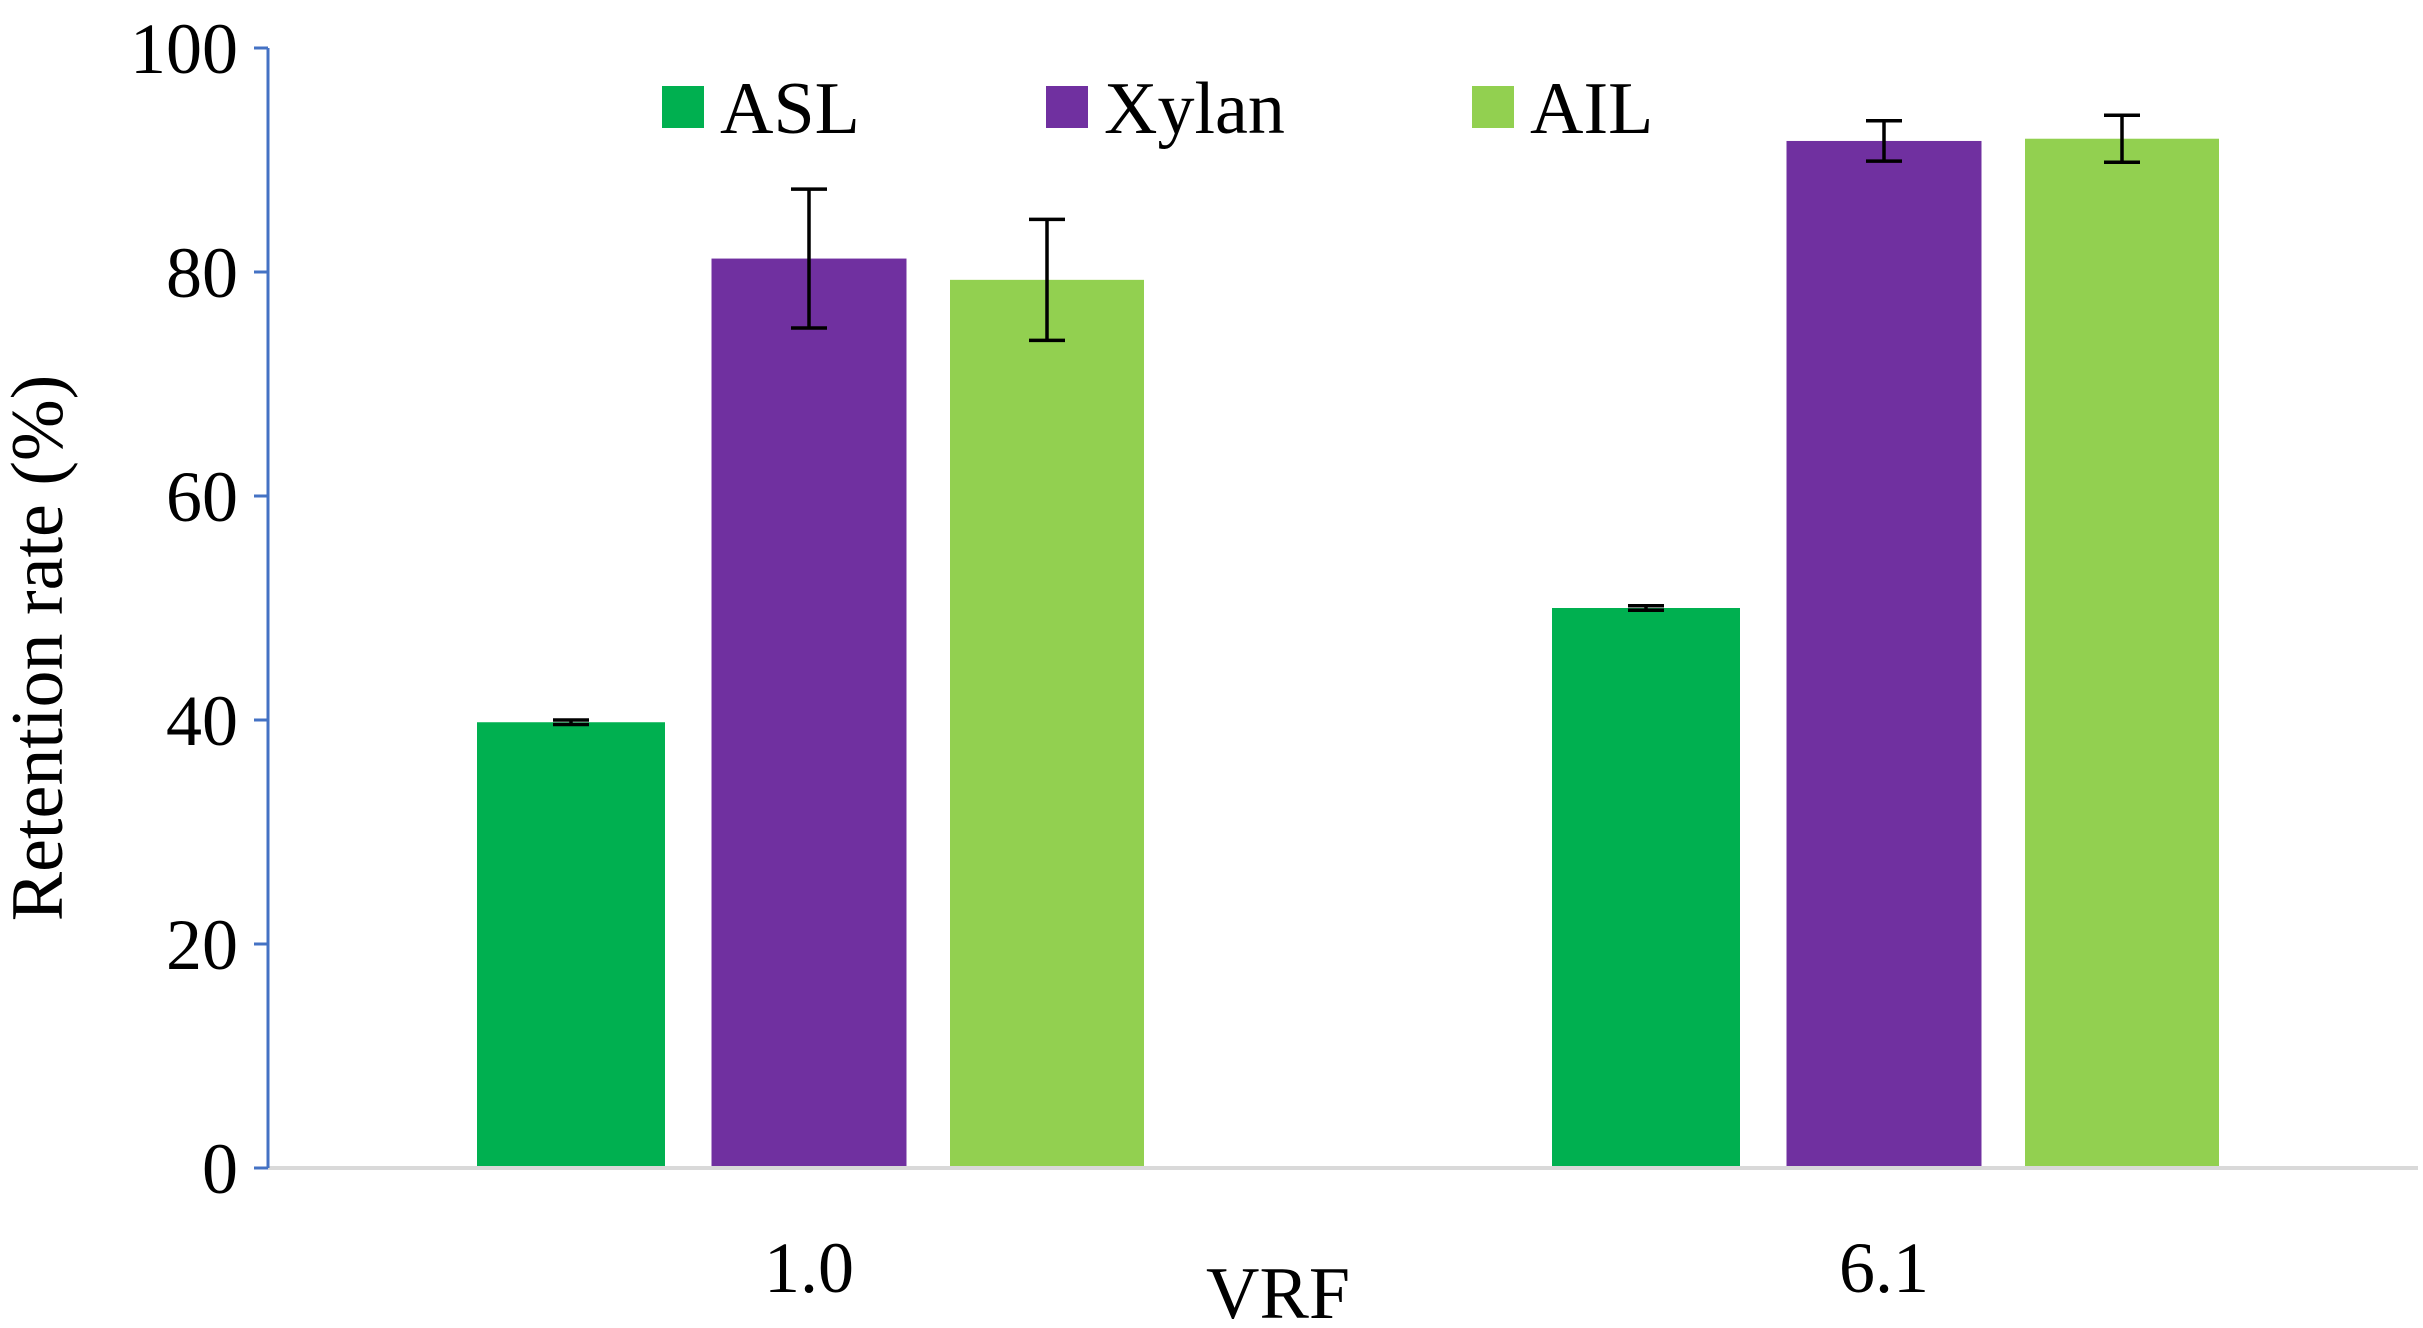 Image resolution: width=2423 pixels, height=1328 pixels. What do you see at coordinates (220, 1169) in the screenshot?
I see `y-tick-label: 0` at bounding box center [220, 1169].